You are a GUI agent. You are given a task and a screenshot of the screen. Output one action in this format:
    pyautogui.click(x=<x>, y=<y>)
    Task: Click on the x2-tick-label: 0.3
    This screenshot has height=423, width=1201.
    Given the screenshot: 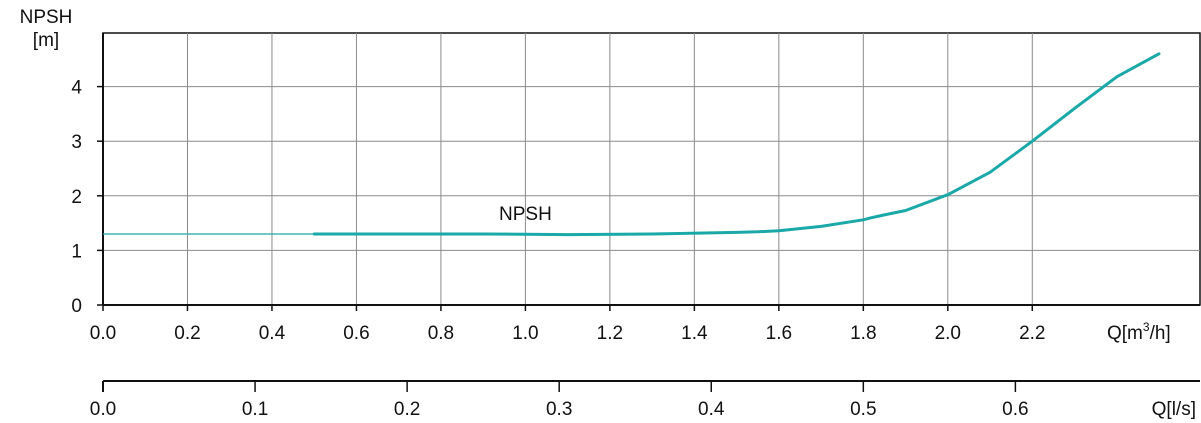 What is the action you would take?
    pyautogui.click(x=559, y=409)
    